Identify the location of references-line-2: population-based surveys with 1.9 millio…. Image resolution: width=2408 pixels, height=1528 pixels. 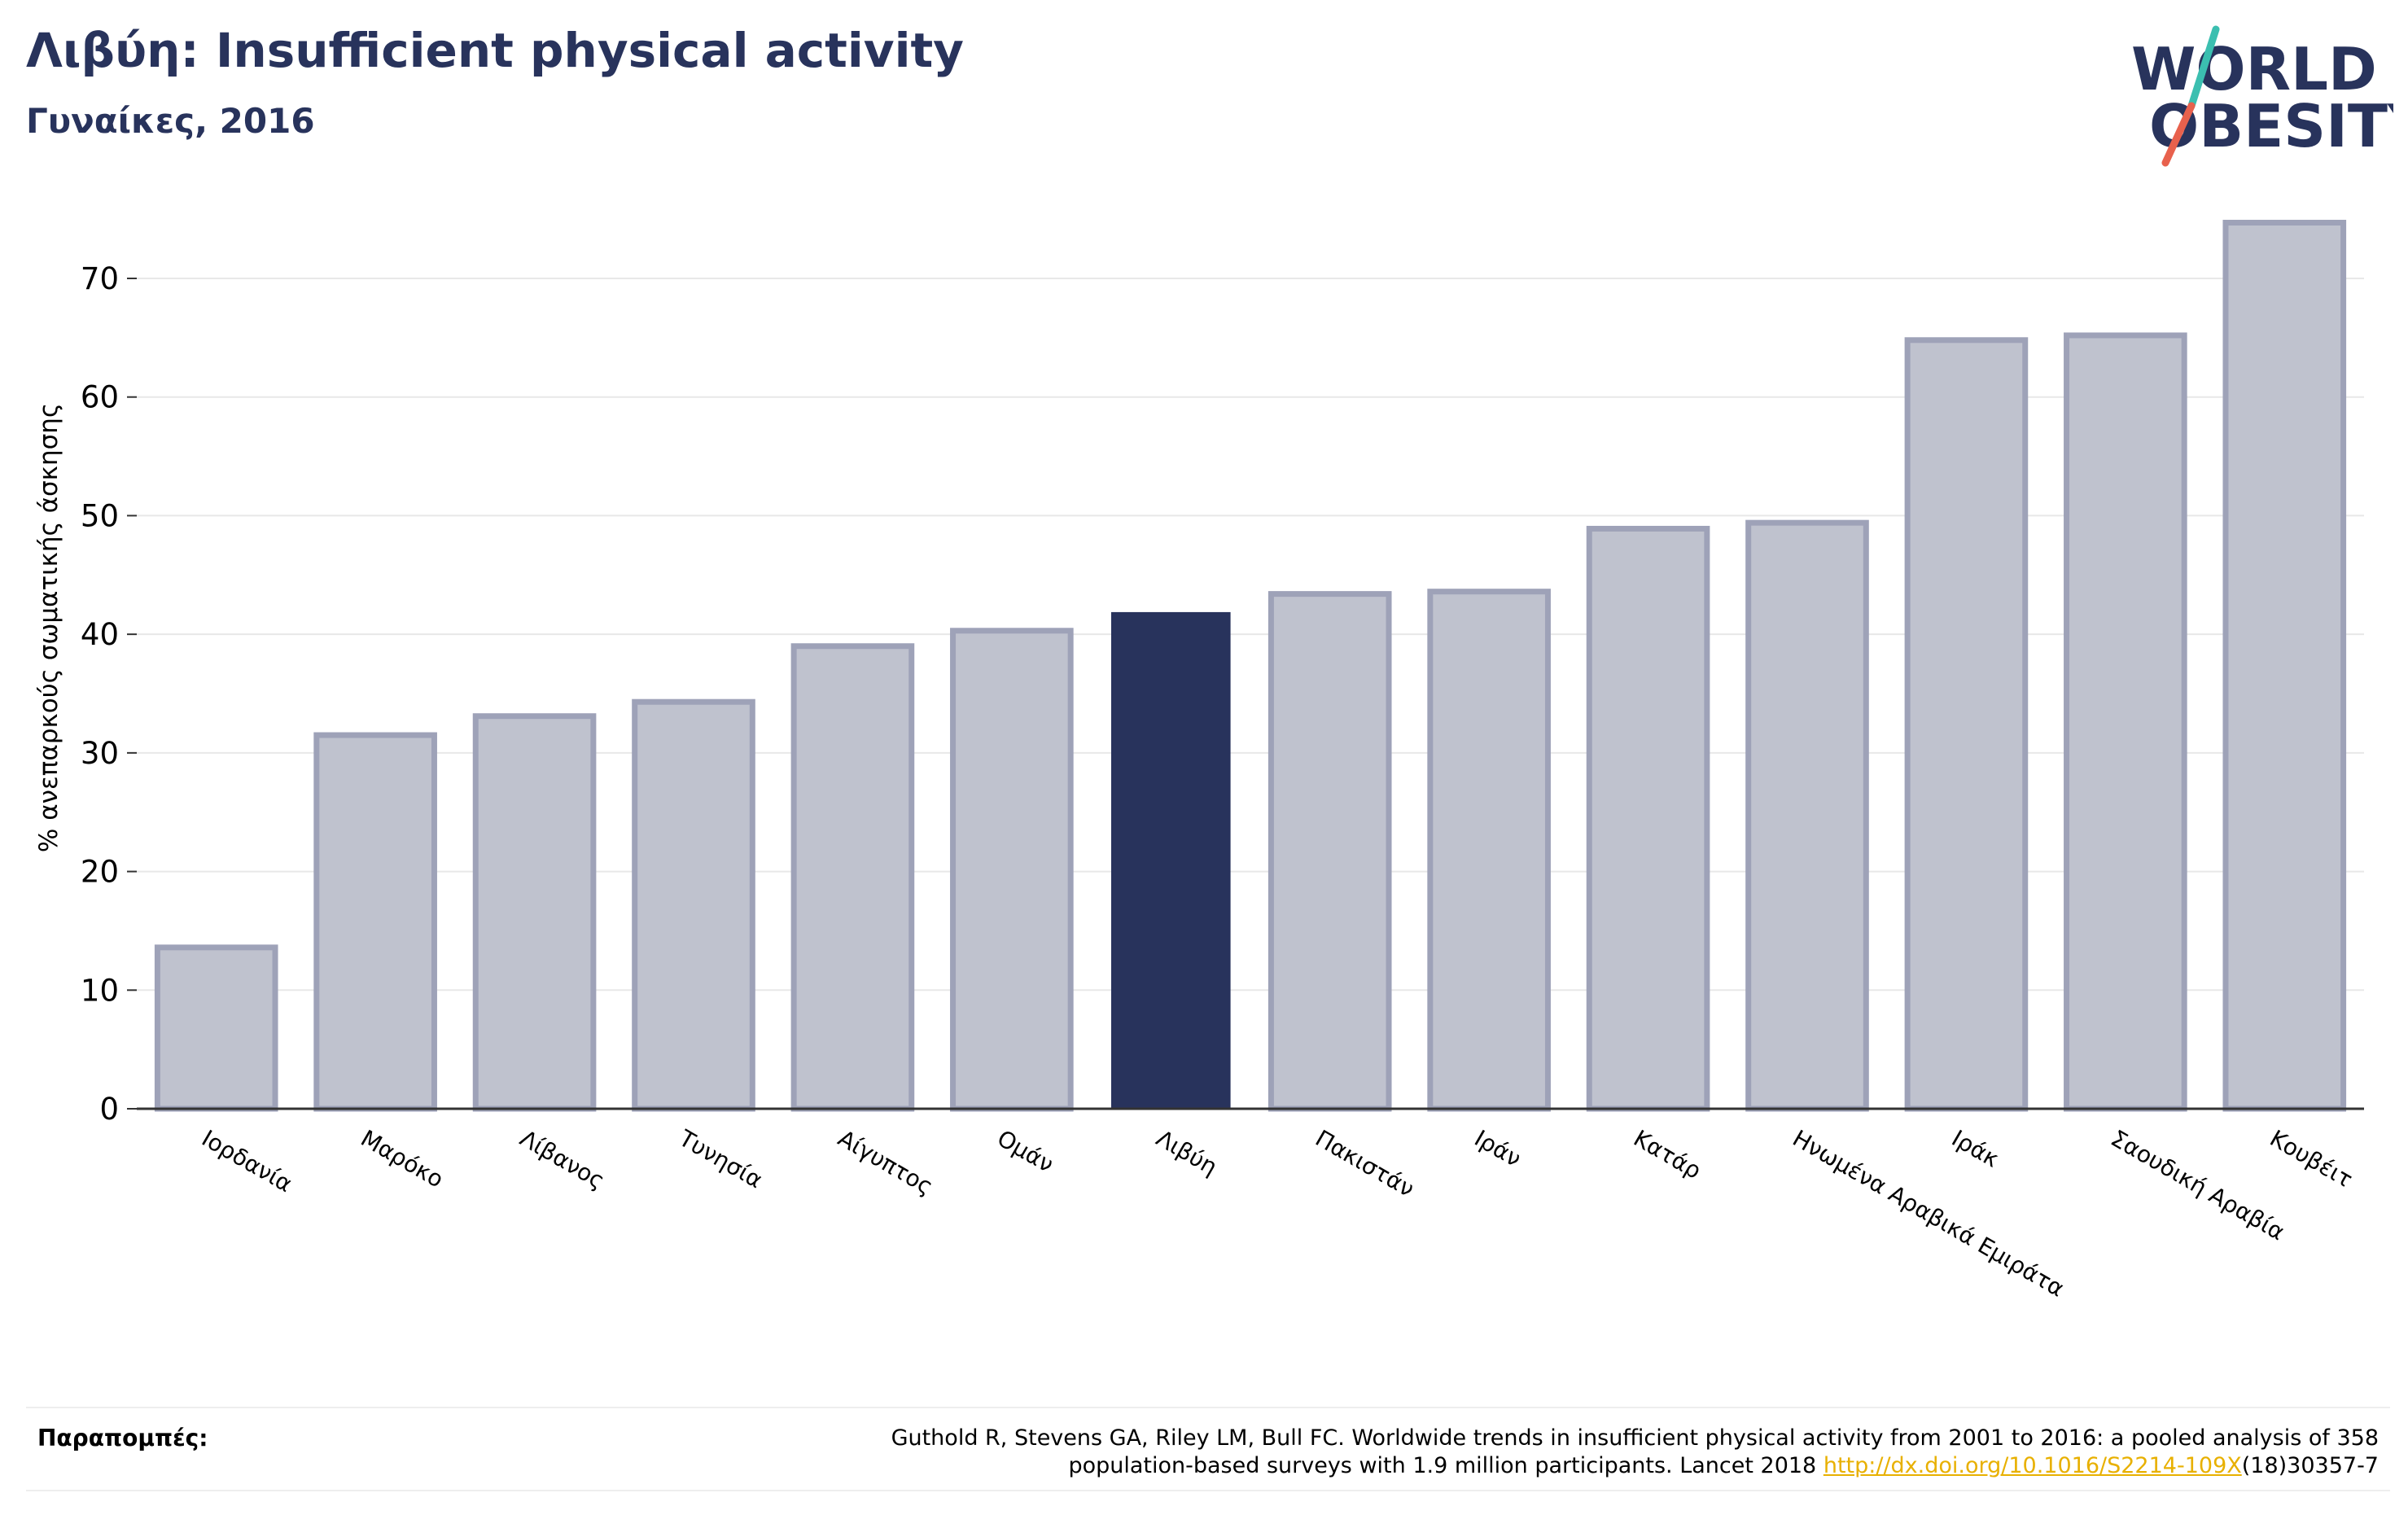
(1635, 1466).